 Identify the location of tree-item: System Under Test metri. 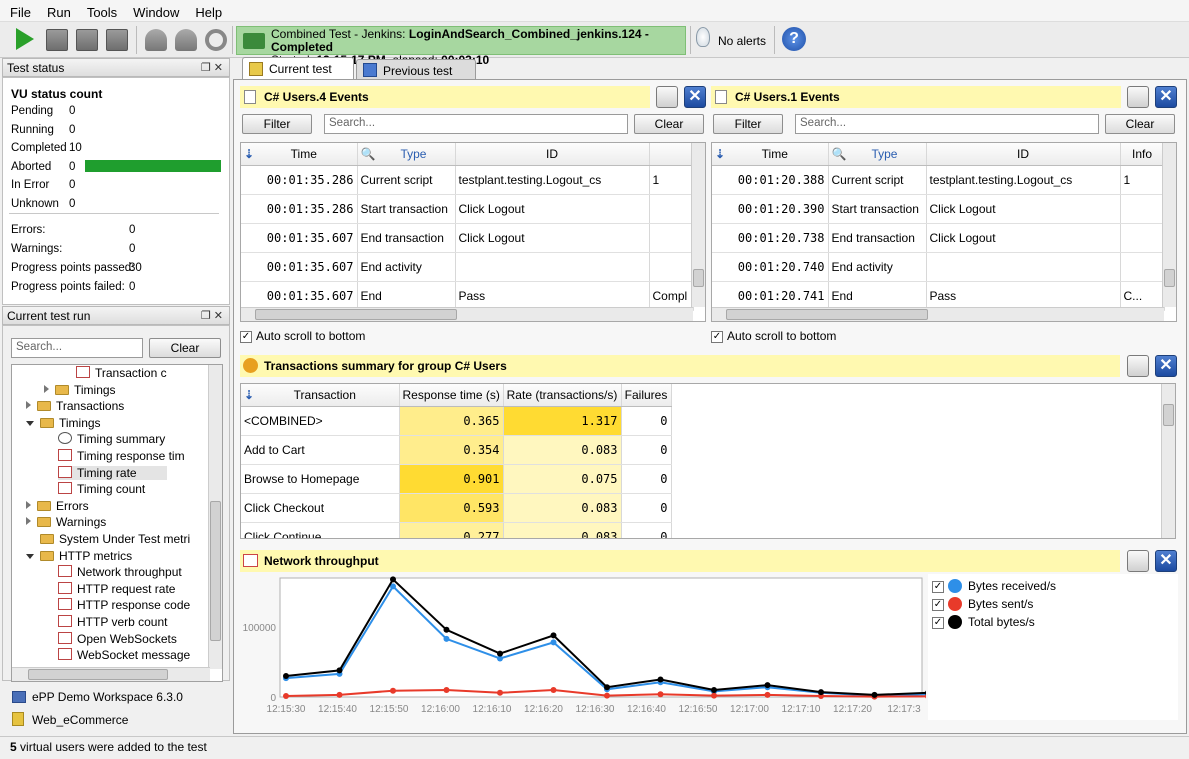
(115, 539).